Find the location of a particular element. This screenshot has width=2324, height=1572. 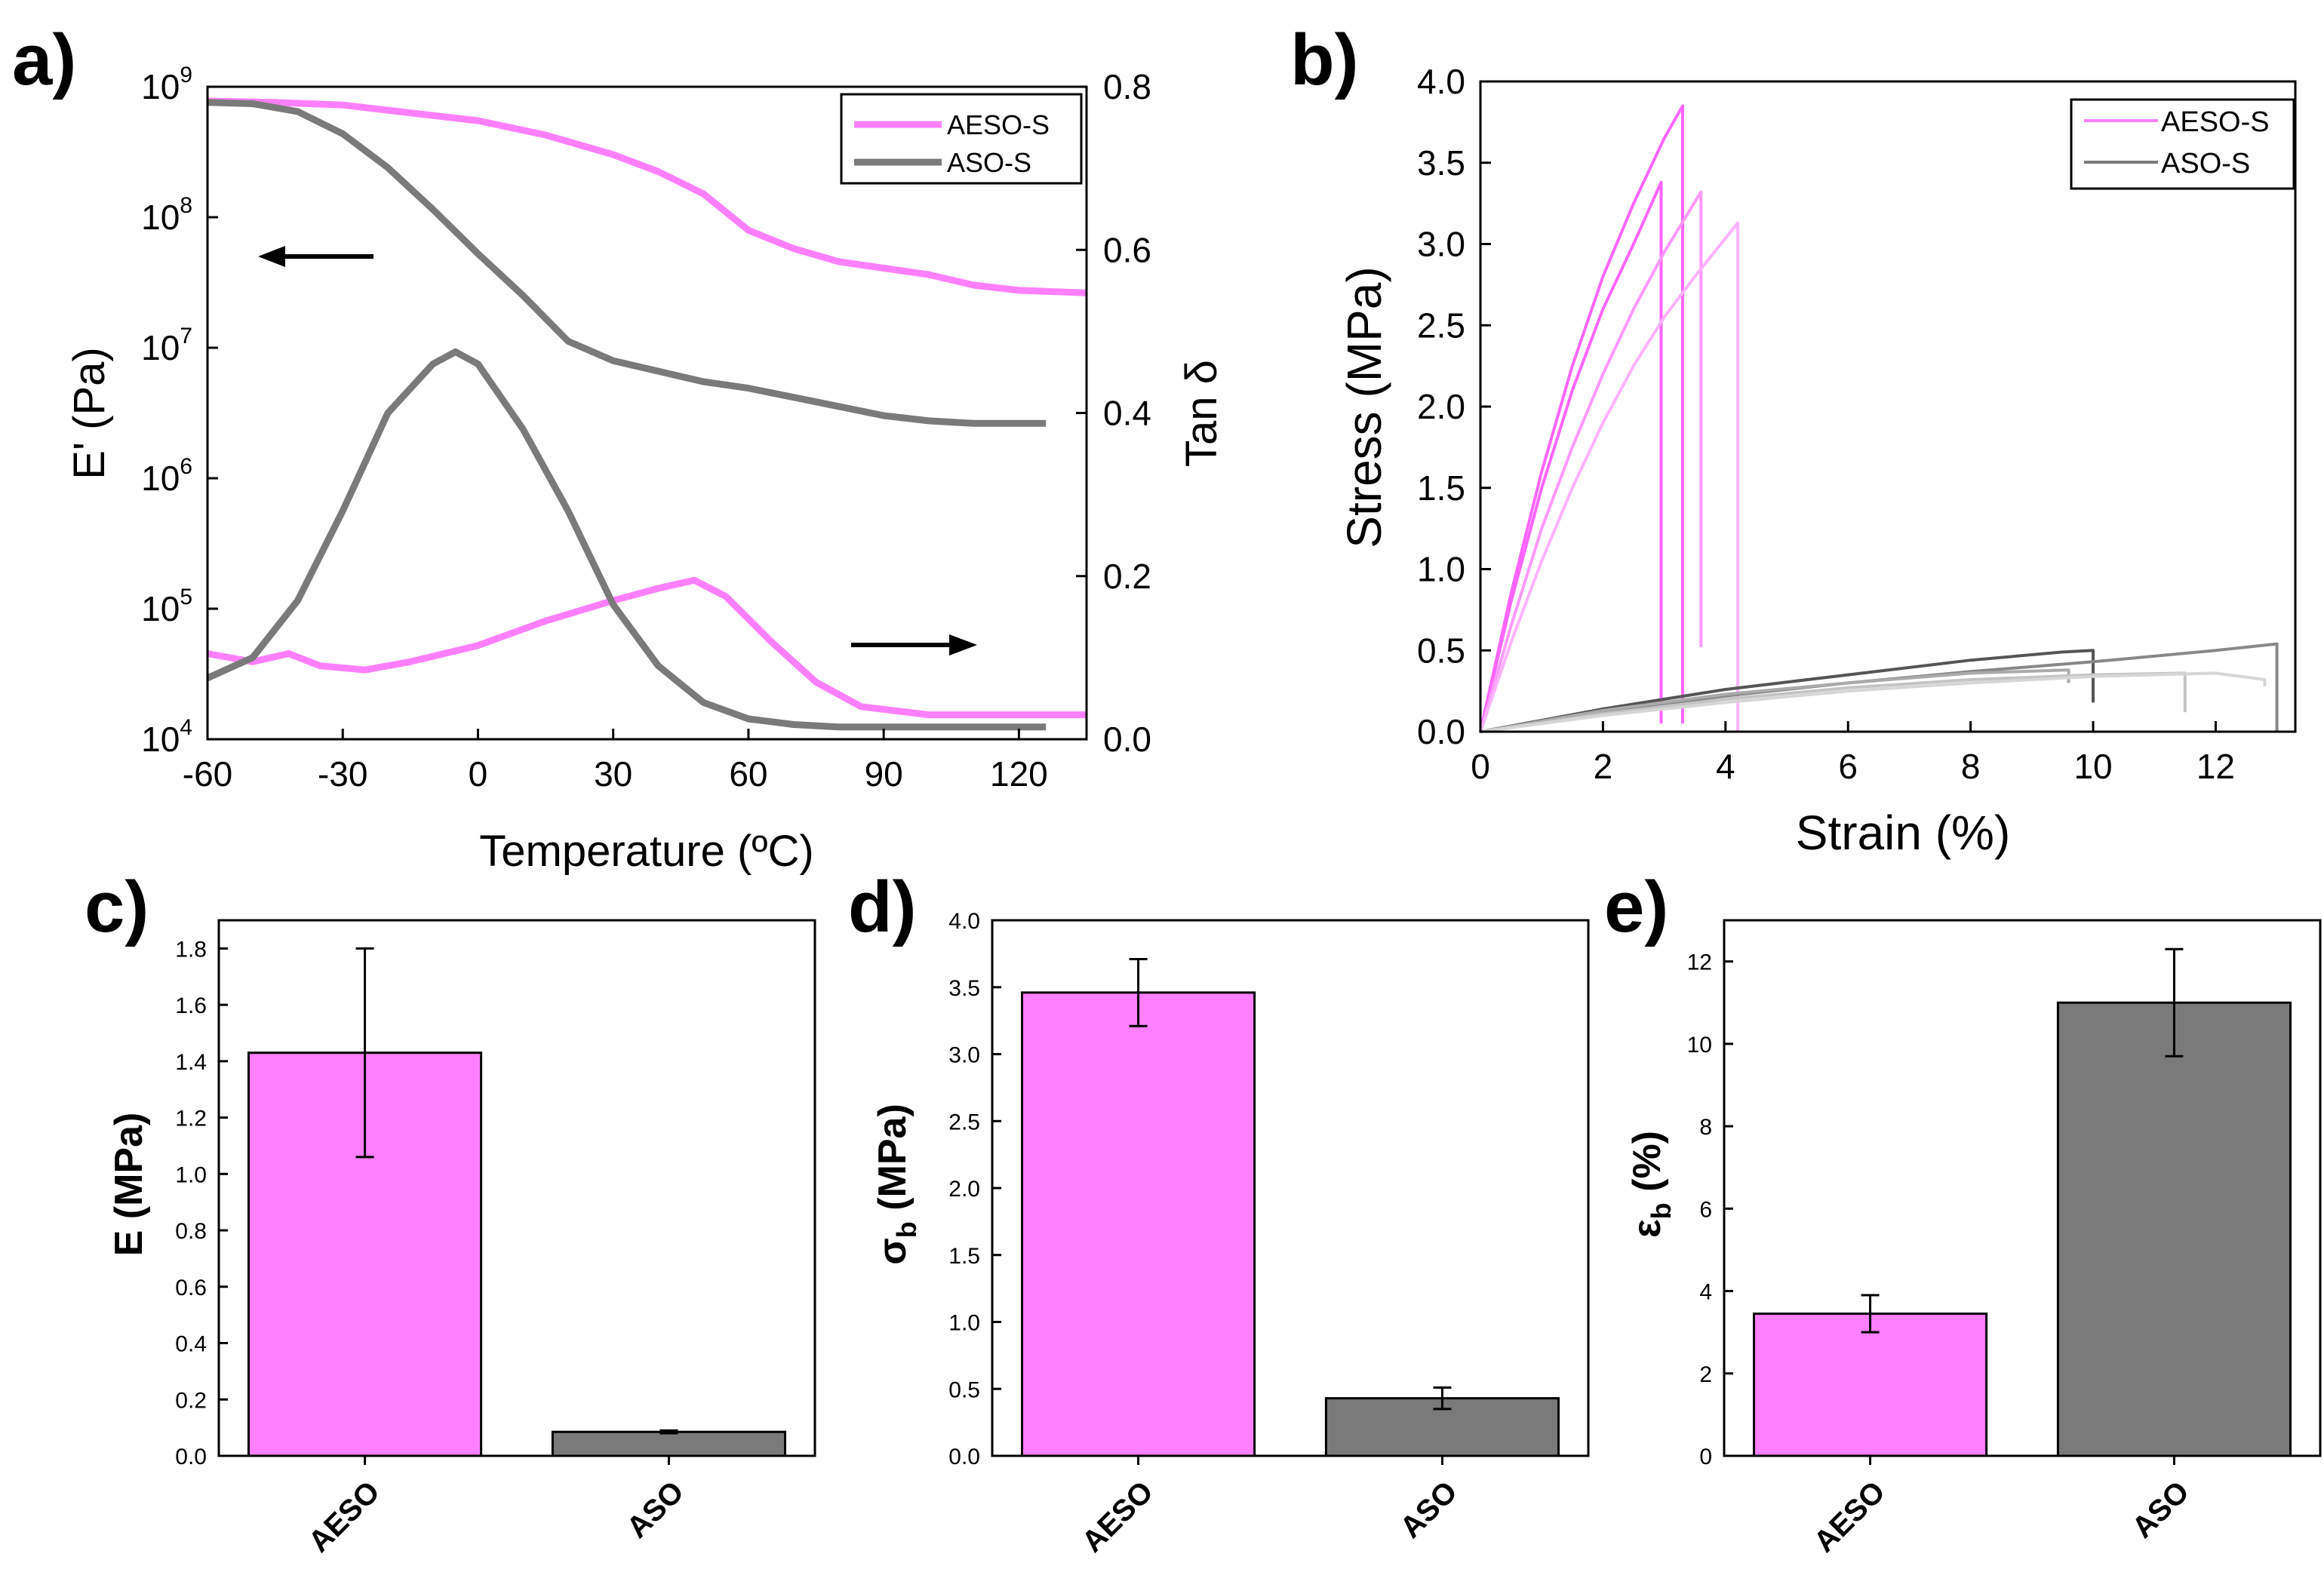

chart-a-xtick-label: -30 is located at coordinates (342, 774).